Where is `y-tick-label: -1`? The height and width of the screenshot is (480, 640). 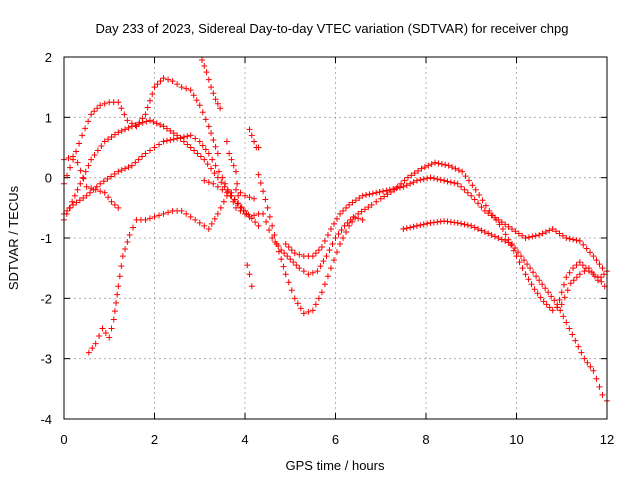
y-tick-label: -1 is located at coordinates (46, 238).